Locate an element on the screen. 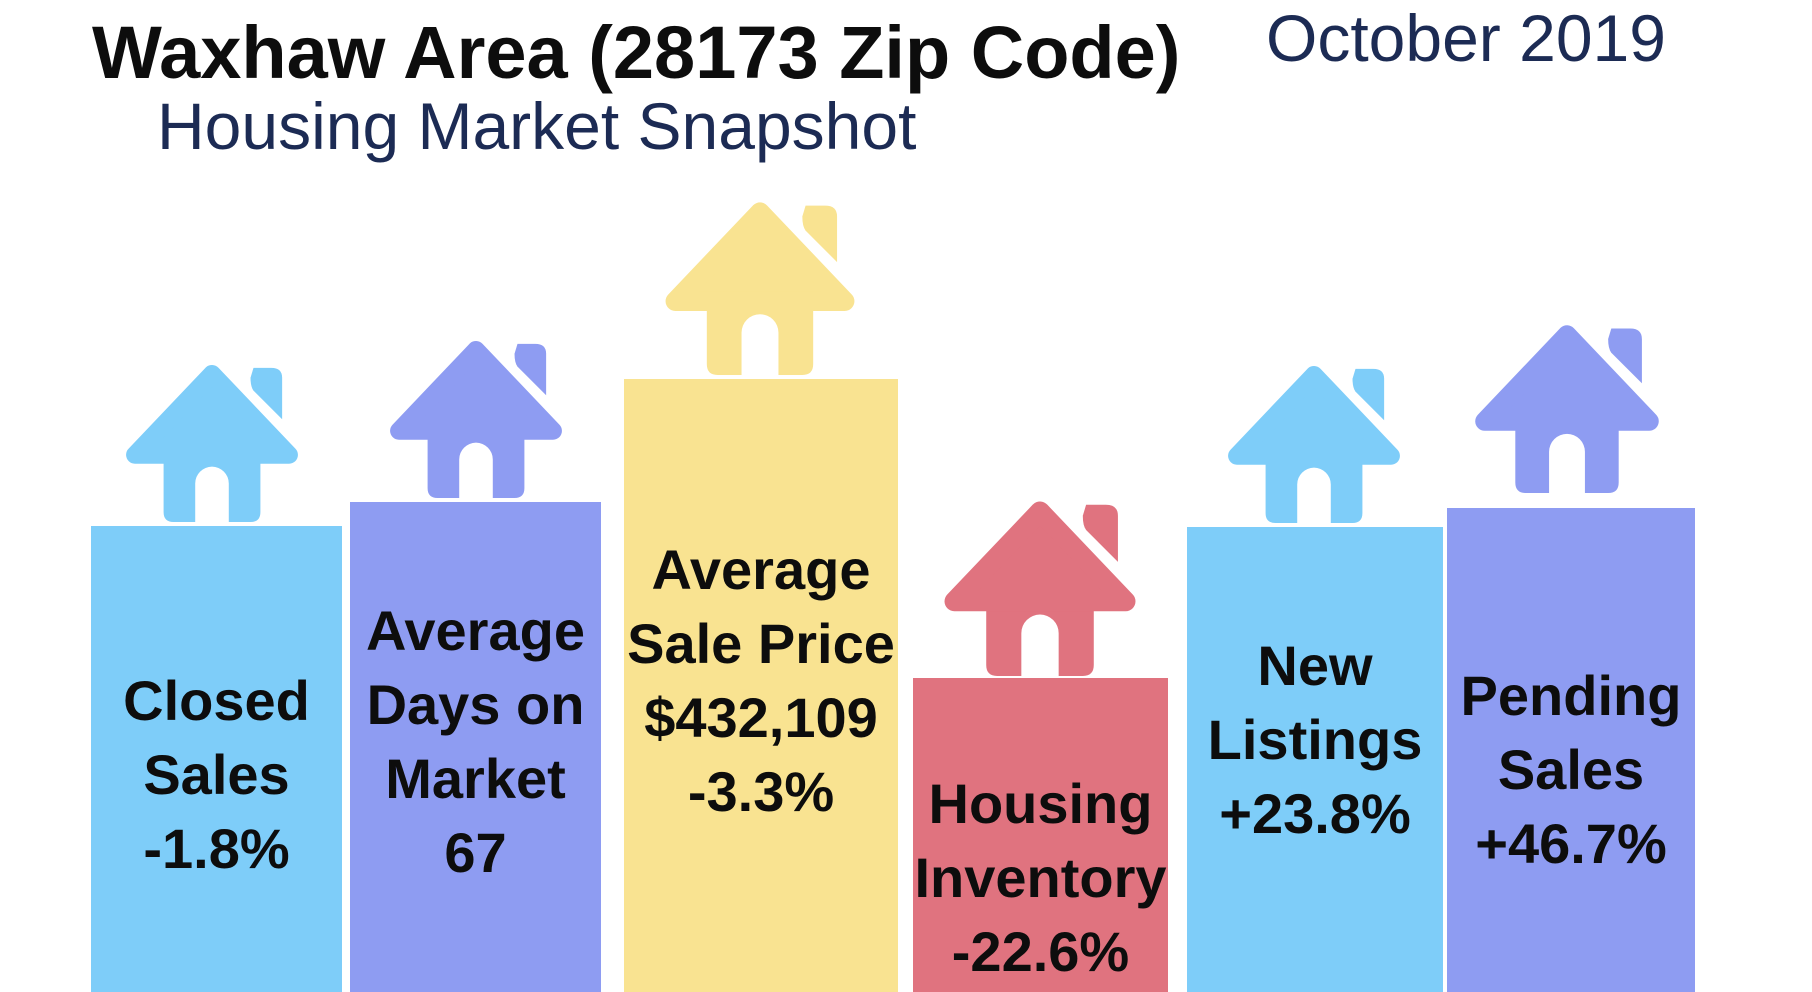  bar-pending-sales: Pending Sales +46.7% is located at coordinates (1571, 750).